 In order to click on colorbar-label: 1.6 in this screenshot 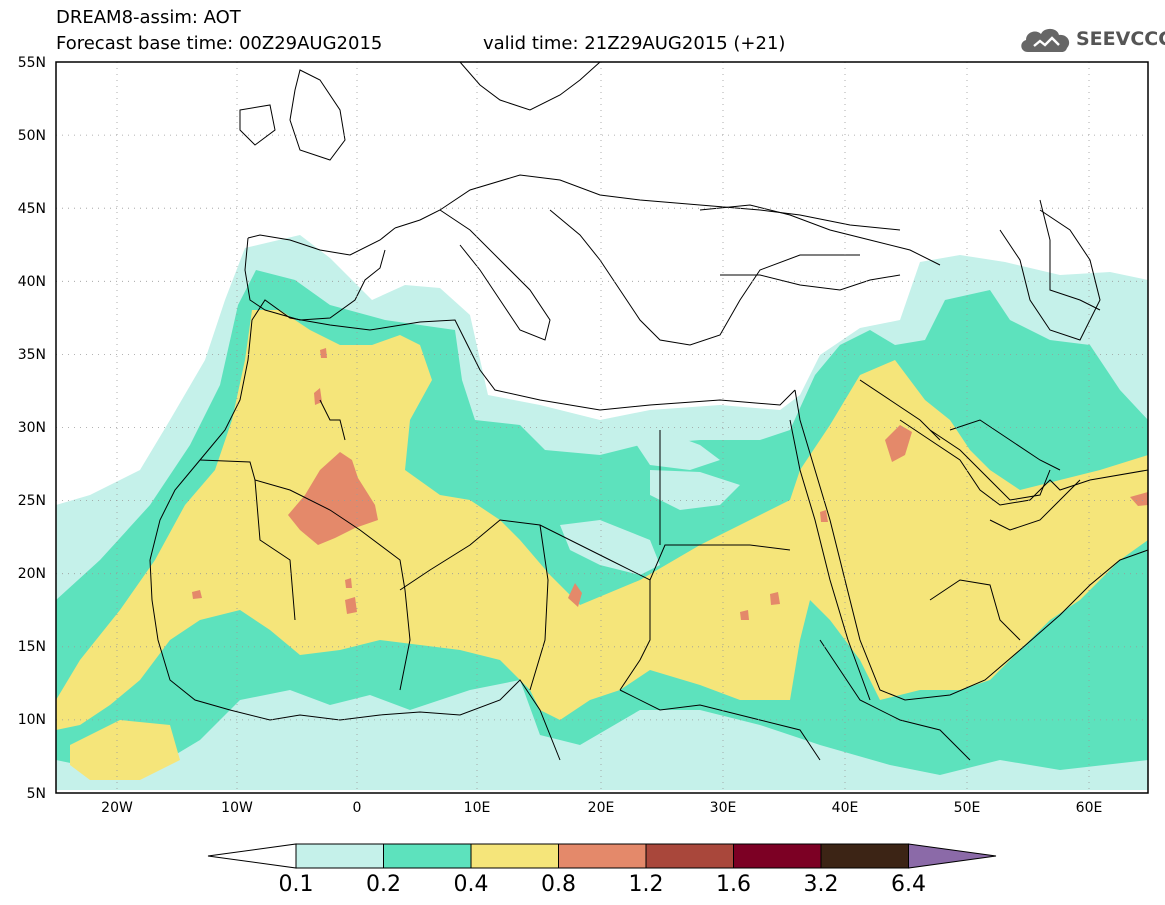, I will do `click(733, 884)`.